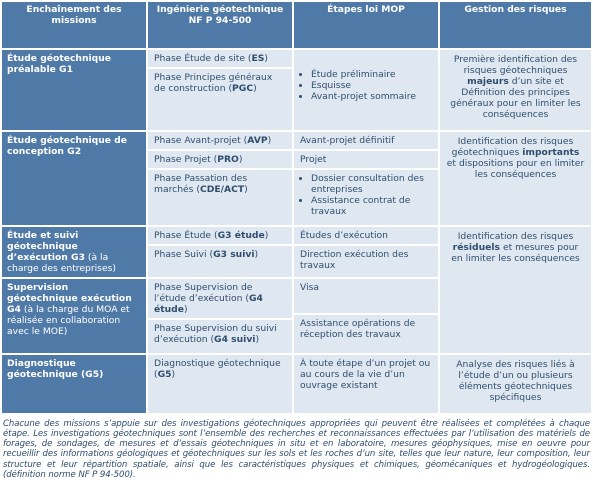  What do you see at coordinates (220, 236) in the screenshot?
I see `phase-g3-etude: Phase Étude (G3 étude)` at bounding box center [220, 236].